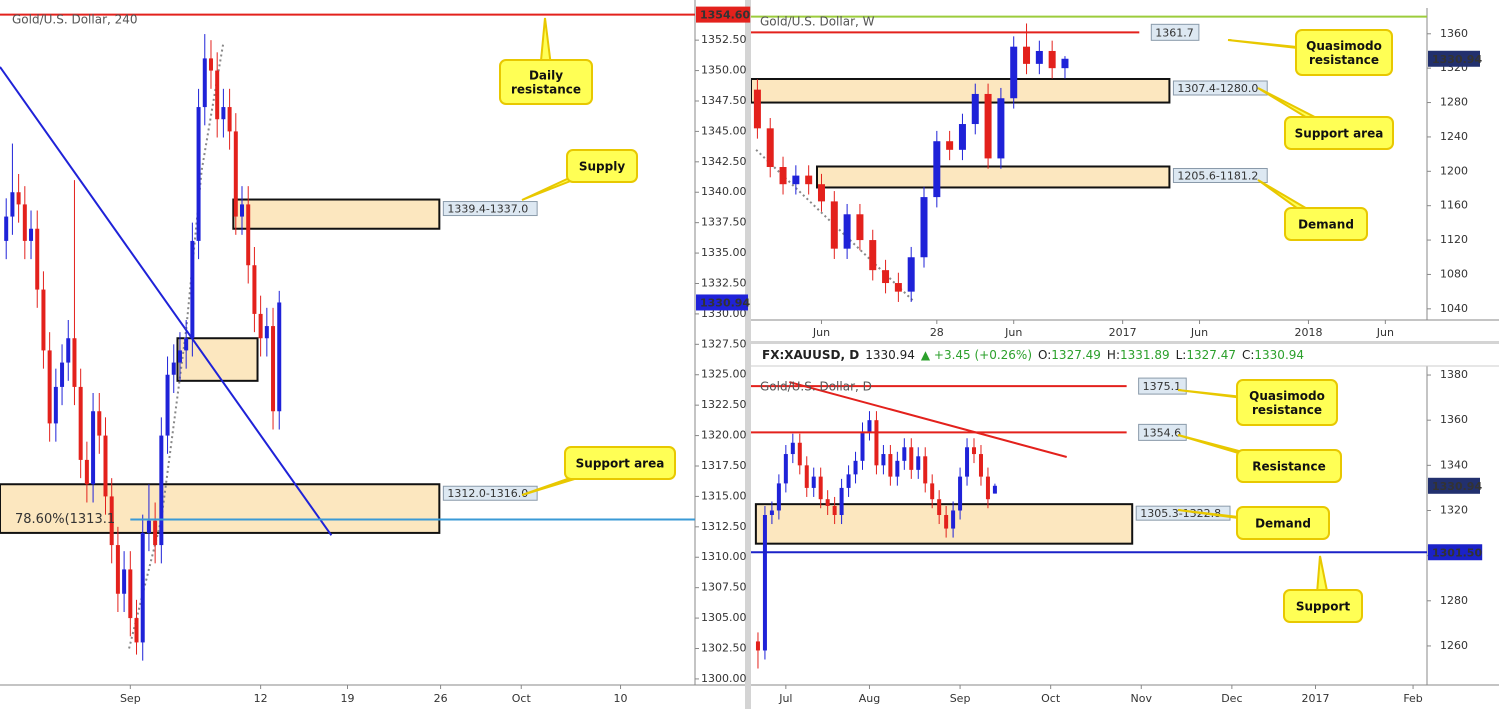 Image resolution: width=1499 pixels, height=709 pixels. Describe the element at coordinates (724, 526) in the screenshot. I see `y-tick-label: 1312.50` at that location.